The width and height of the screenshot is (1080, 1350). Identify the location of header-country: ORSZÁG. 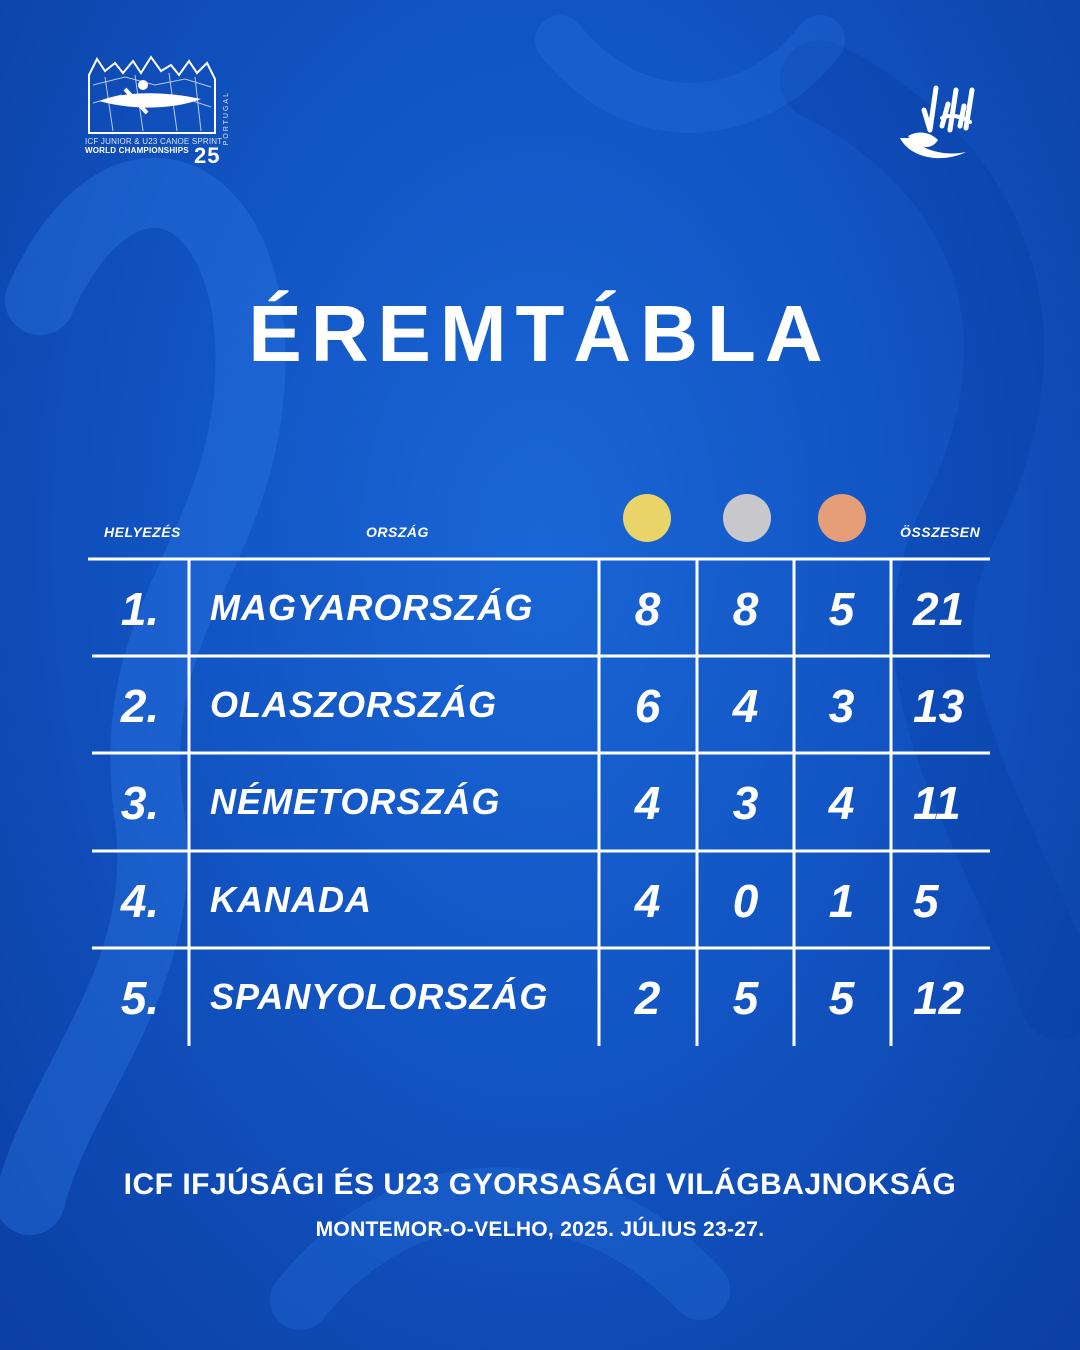
(397, 532).